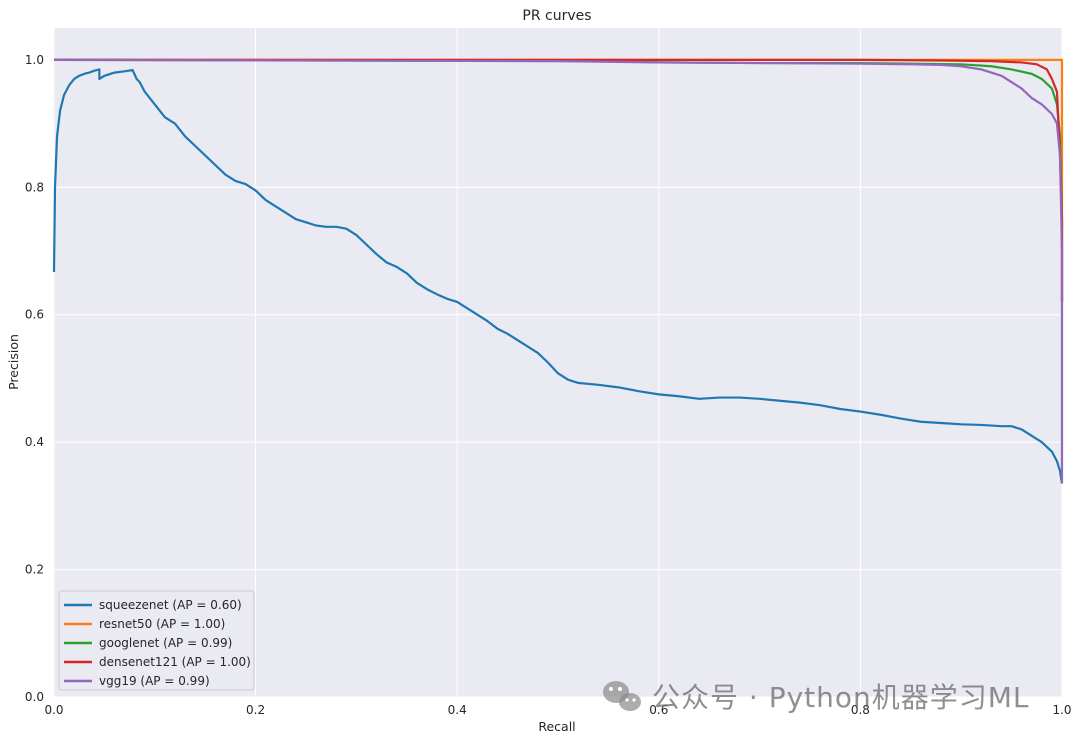 This screenshot has height=746, width=1080. What do you see at coordinates (13, 362) in the screenshot?
I see `y-axis-label: Precision` at bounding box center [13, 362].